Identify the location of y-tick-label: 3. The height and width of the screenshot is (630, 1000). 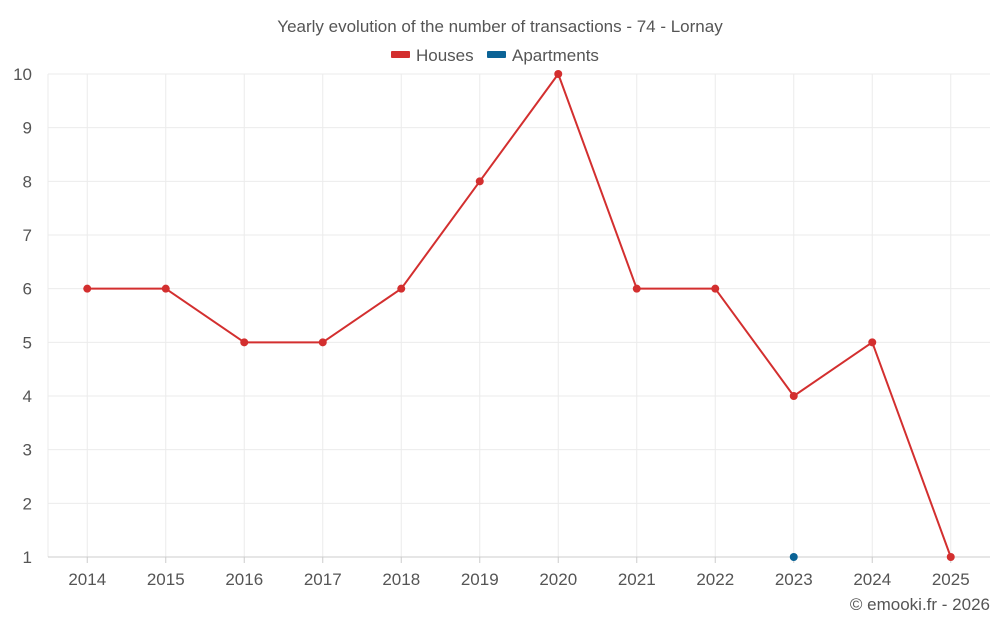
(27, 450).